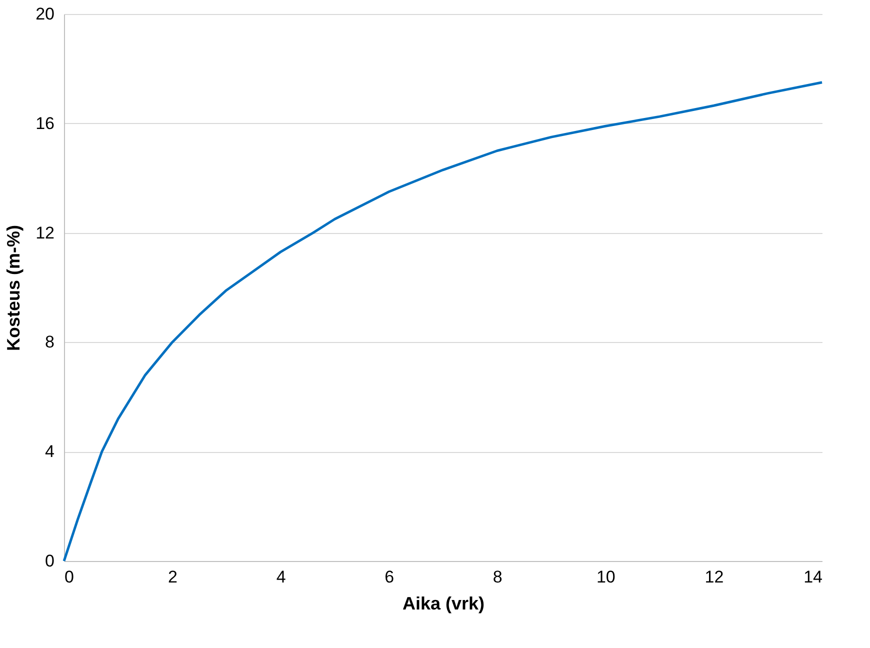 The height and width of the screenshot is (648, 870). What do you see at coordinates (49, 561) in the screenshot?
I see `y-tick-label: 0` at bounding box center [49, 561].